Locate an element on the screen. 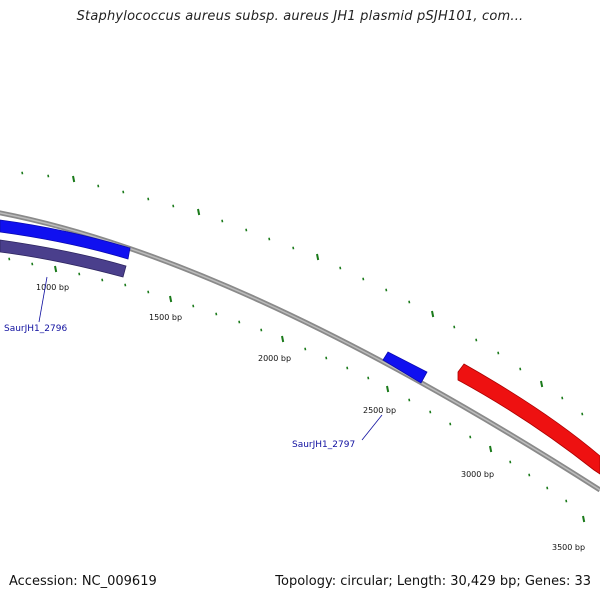 The height and width of the screenshot is (600, 600). scale-label-3000: 3000 bp is located at coordinates (477, 474).